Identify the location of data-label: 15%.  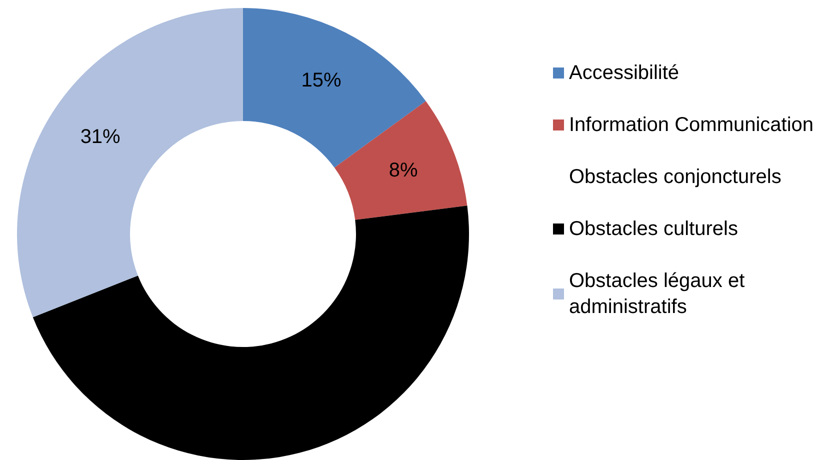
(321, 80).